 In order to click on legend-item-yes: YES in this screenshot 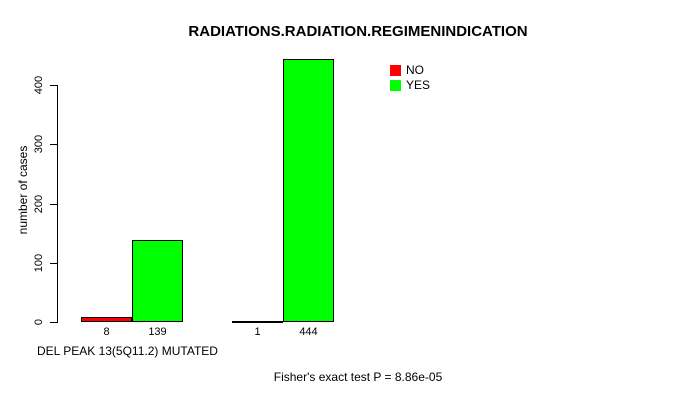, I will do `click(410, 85)`.